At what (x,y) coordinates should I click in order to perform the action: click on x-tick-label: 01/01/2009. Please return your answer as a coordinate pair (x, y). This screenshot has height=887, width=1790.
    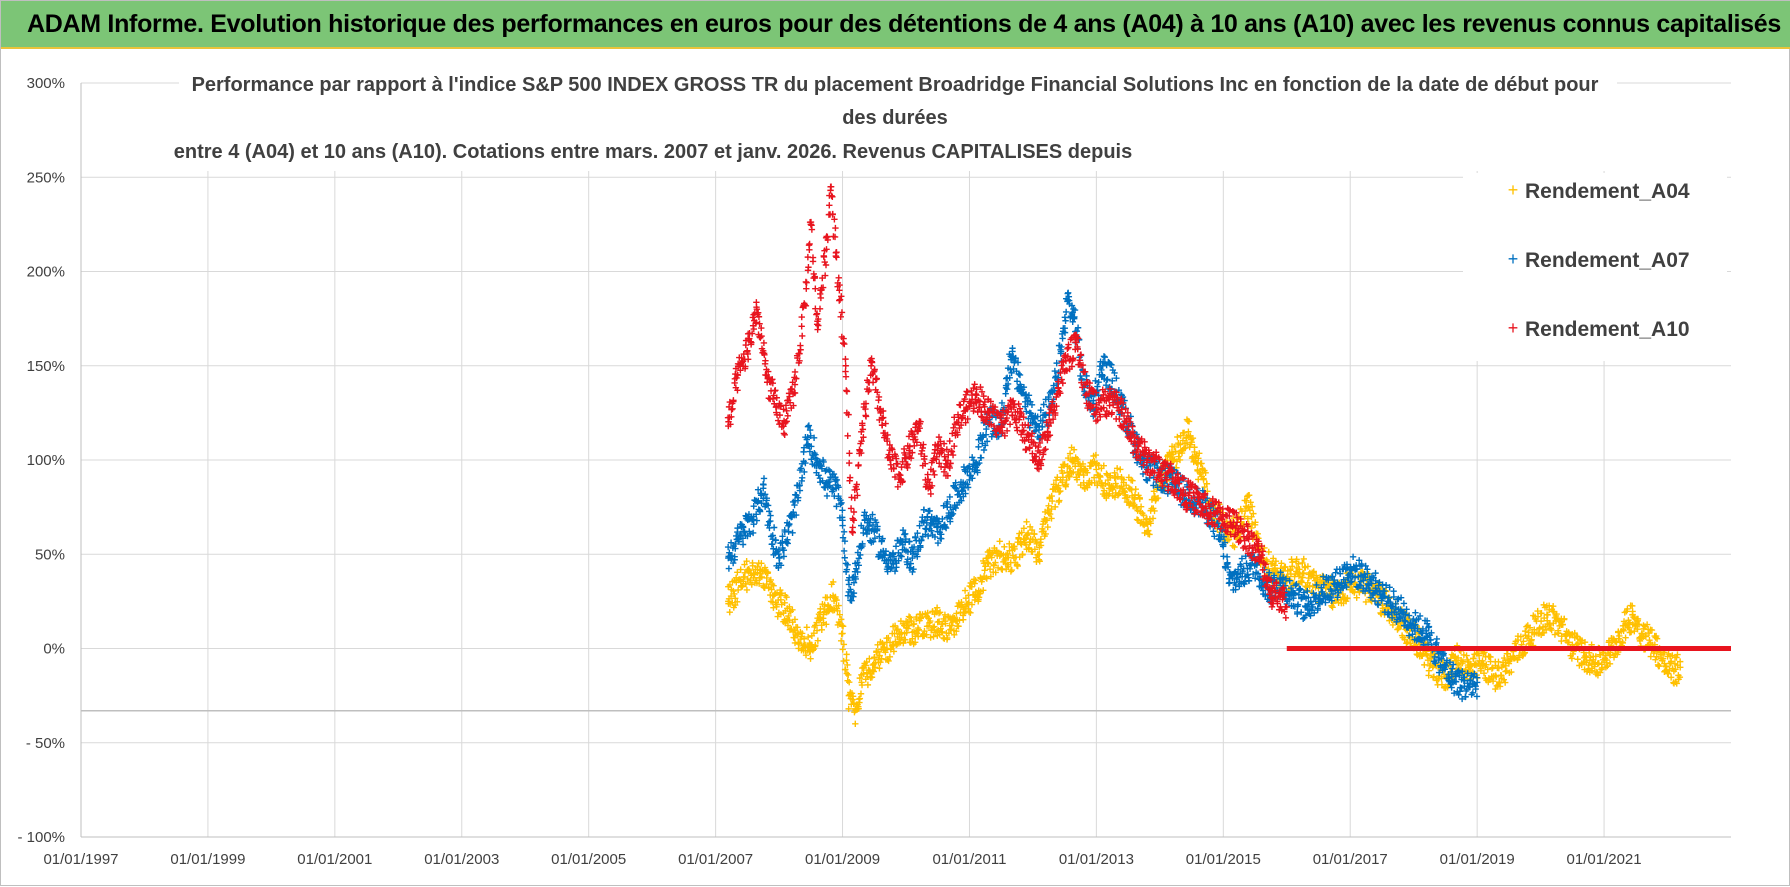
    Looking at the image, I should click on (842, 859).